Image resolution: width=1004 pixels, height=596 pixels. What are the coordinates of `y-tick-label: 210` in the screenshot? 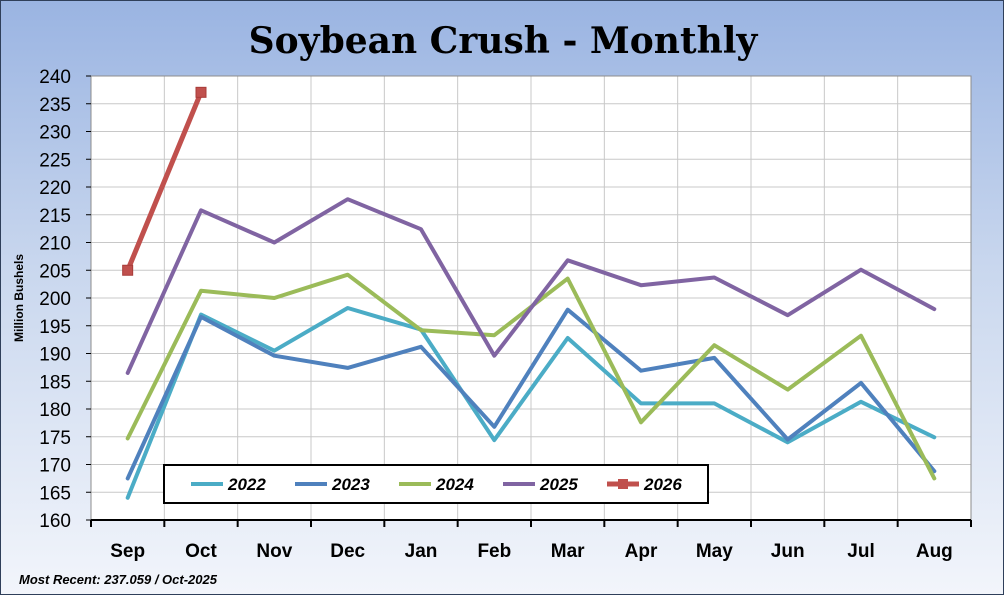 It's located at (55, 244).